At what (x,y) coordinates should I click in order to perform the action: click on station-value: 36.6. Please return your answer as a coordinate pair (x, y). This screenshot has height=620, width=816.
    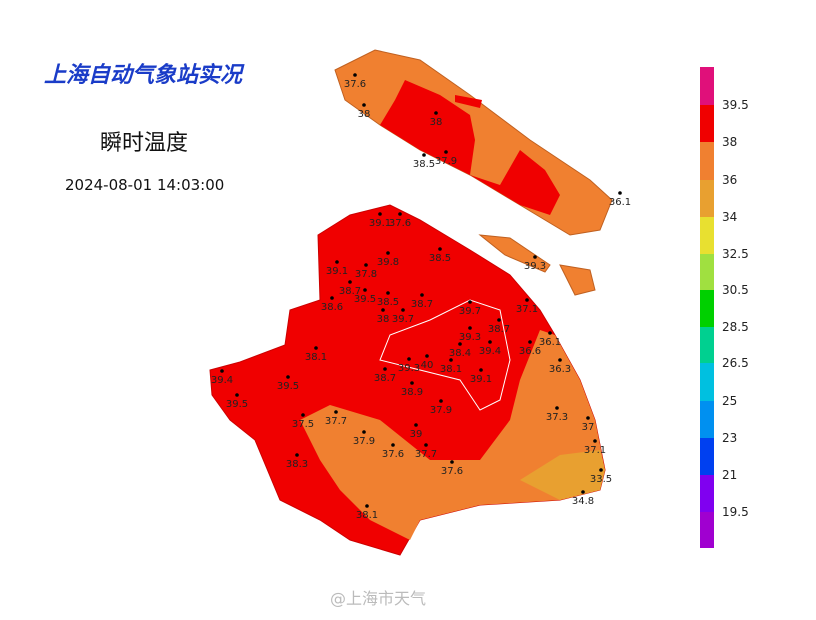
    Looking at the image, I should click on (530, 351).